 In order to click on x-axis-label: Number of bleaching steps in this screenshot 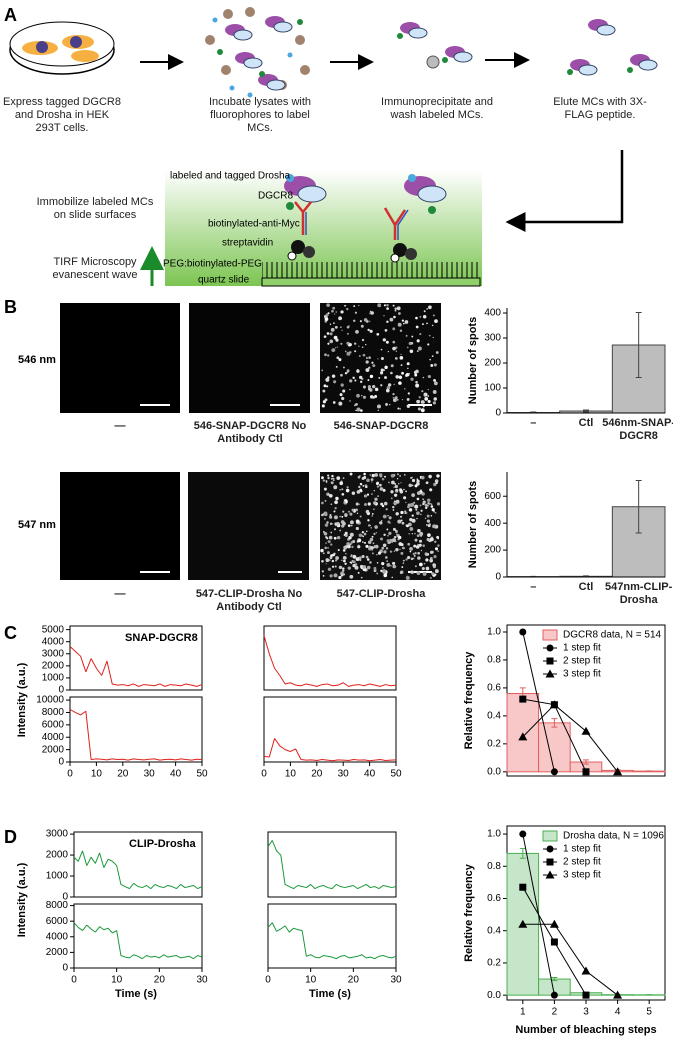, I will do `click(585, 1030)`.